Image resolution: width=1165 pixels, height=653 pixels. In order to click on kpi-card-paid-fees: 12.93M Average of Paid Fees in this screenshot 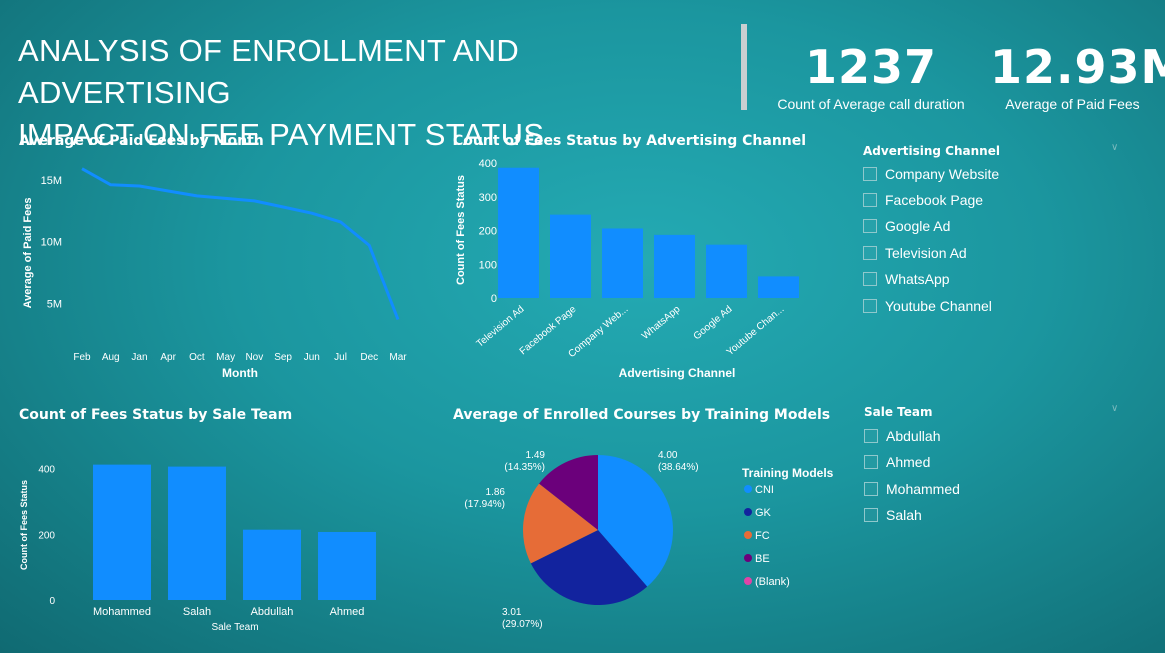, I will do `click(1077, 76)`.